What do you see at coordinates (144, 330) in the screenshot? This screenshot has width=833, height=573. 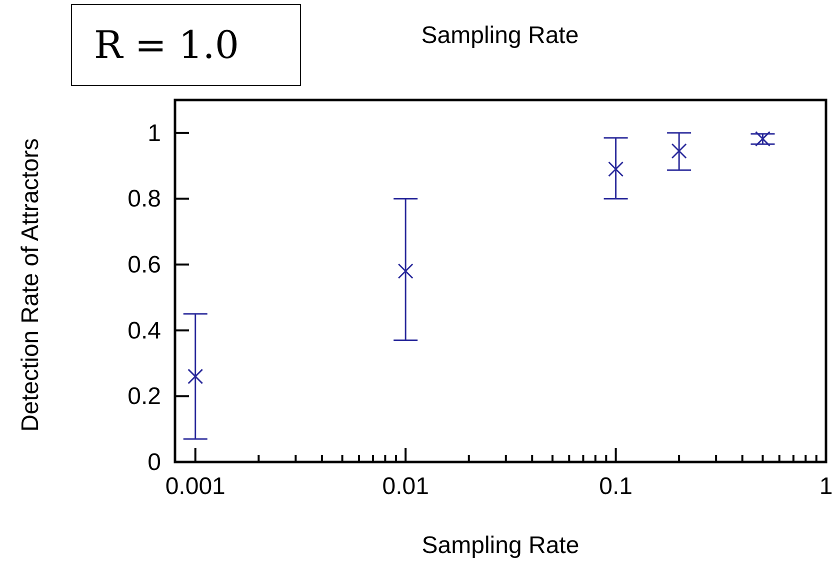 I see `y-tick-label: 0.4` at bounding box center [144, 330].